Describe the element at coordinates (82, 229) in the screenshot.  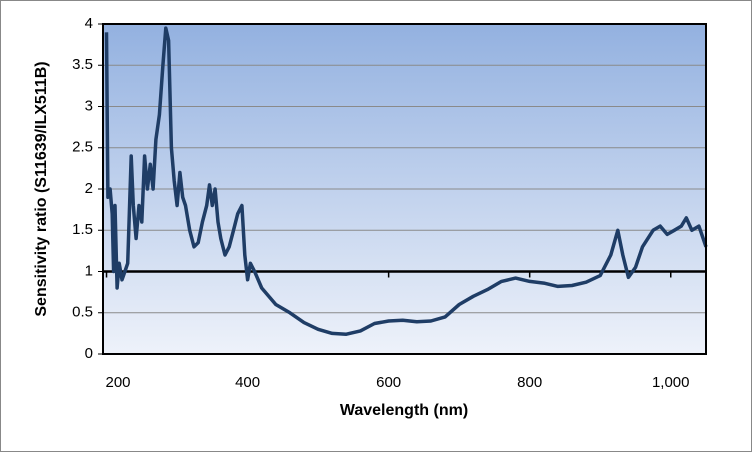
I see `y-tick-label: 1.5` at that location.